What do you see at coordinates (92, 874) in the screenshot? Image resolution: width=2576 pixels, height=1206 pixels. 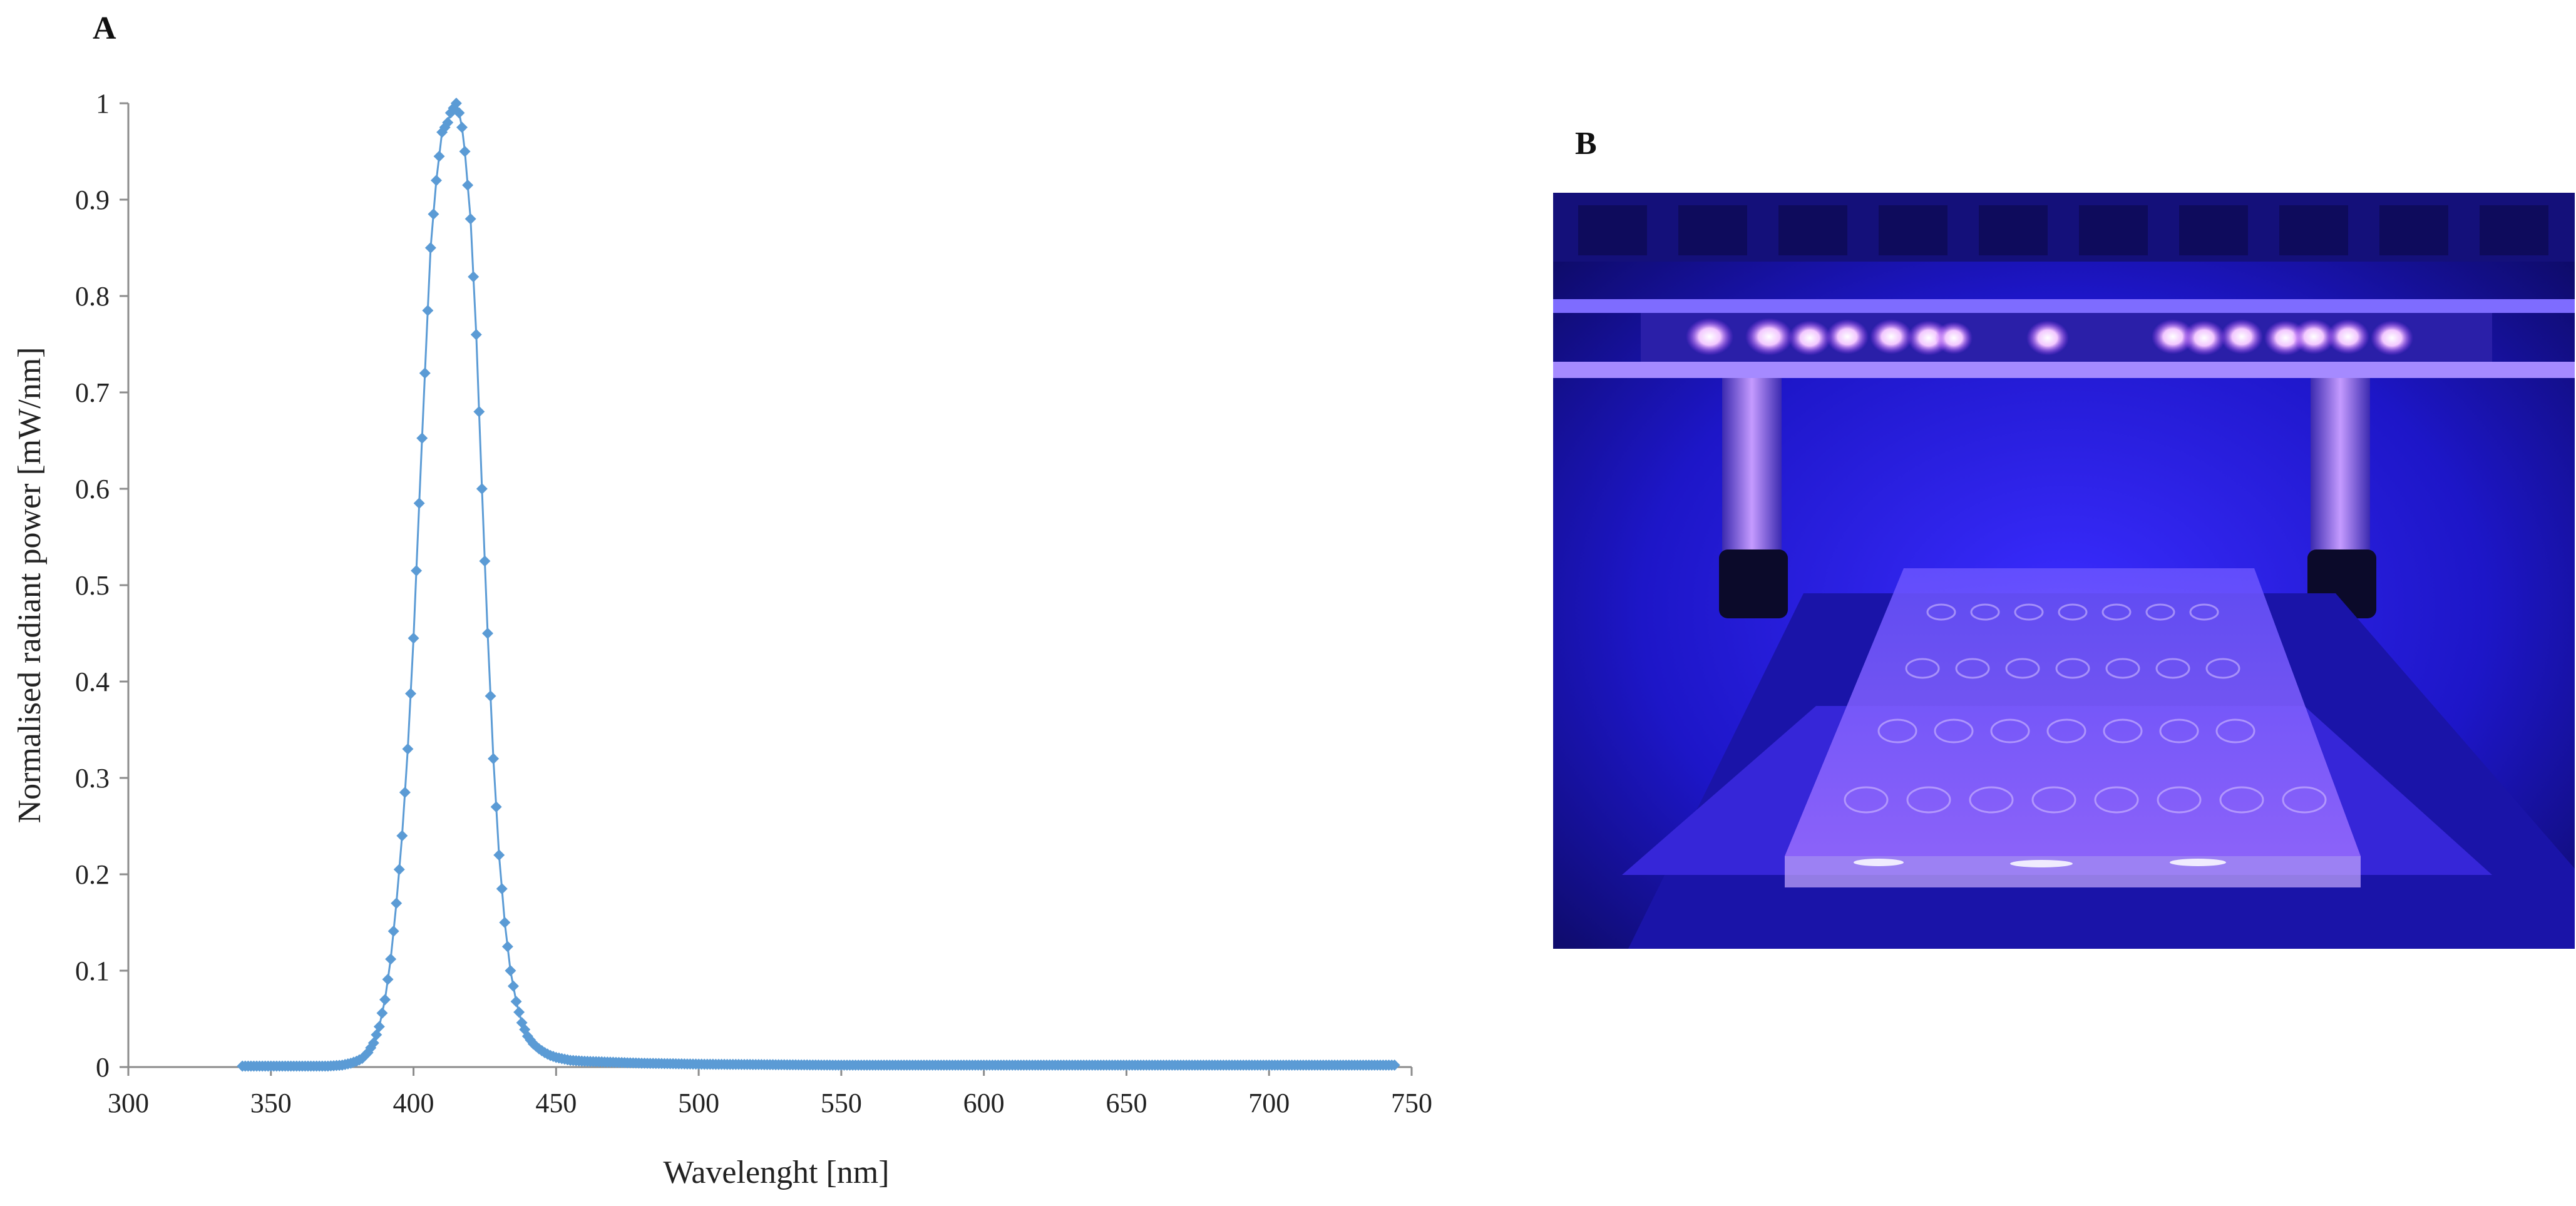 I see `y-tick-label: 0.2` at bounding box center [92, 874].